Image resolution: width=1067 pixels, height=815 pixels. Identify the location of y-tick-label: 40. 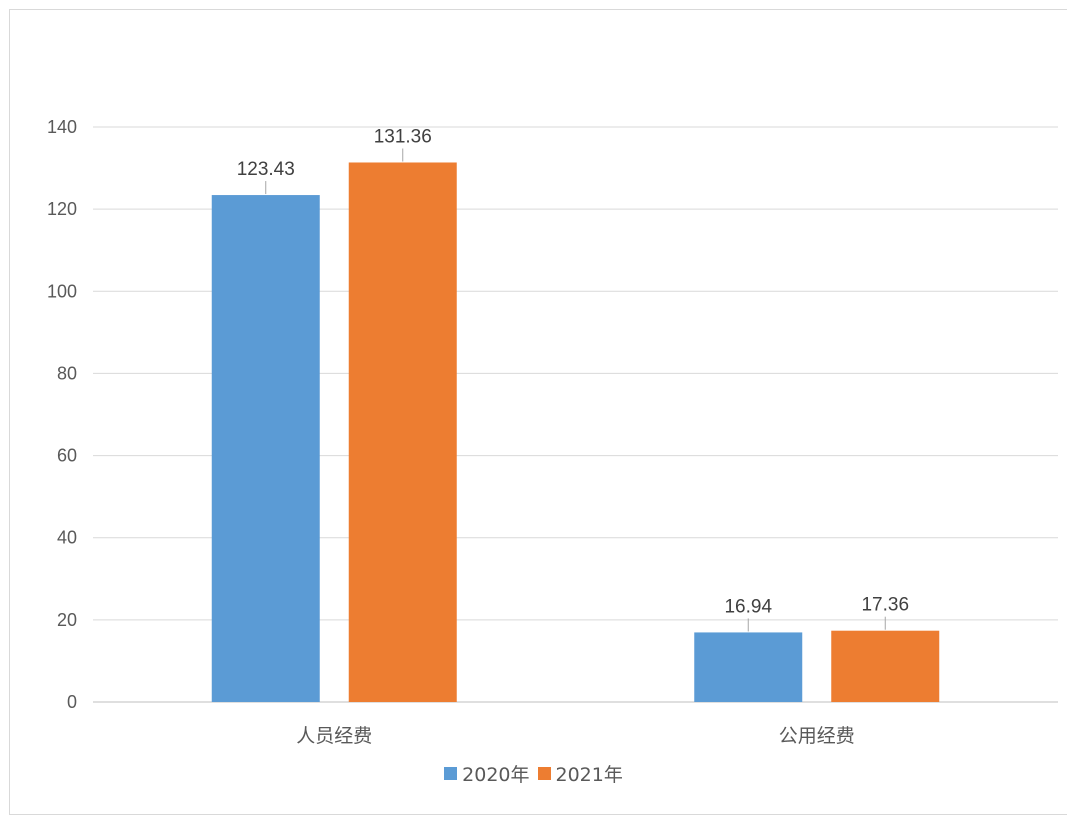
(67, 538).